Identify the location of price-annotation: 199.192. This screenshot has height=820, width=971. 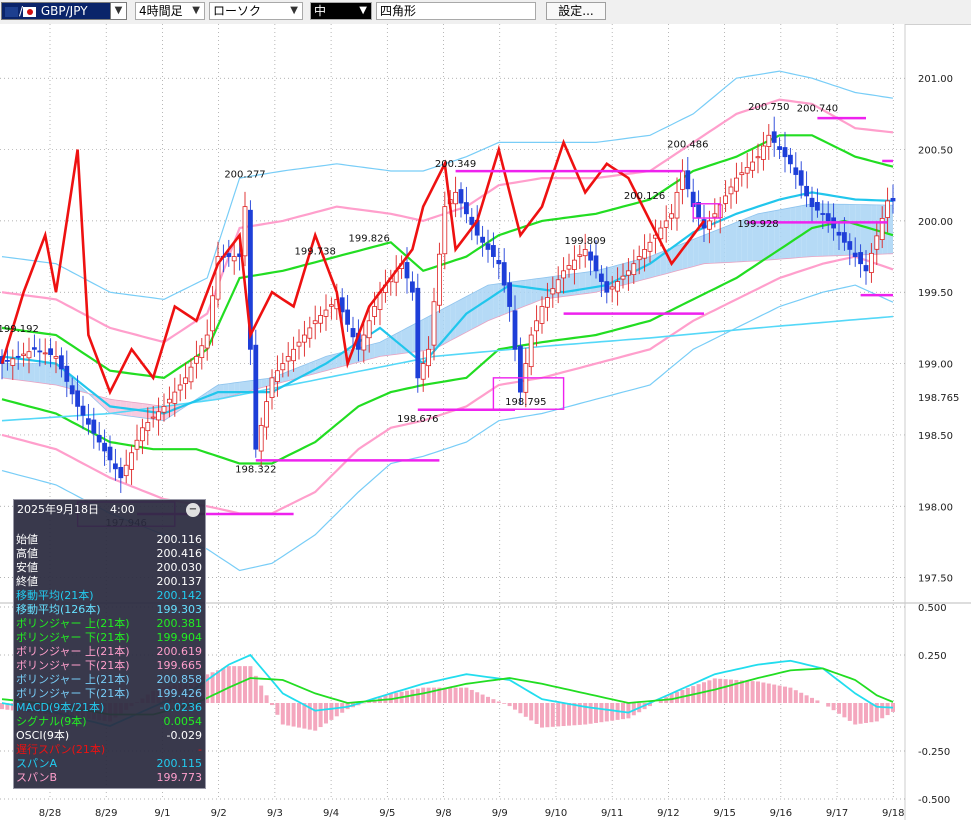
(19, 329).